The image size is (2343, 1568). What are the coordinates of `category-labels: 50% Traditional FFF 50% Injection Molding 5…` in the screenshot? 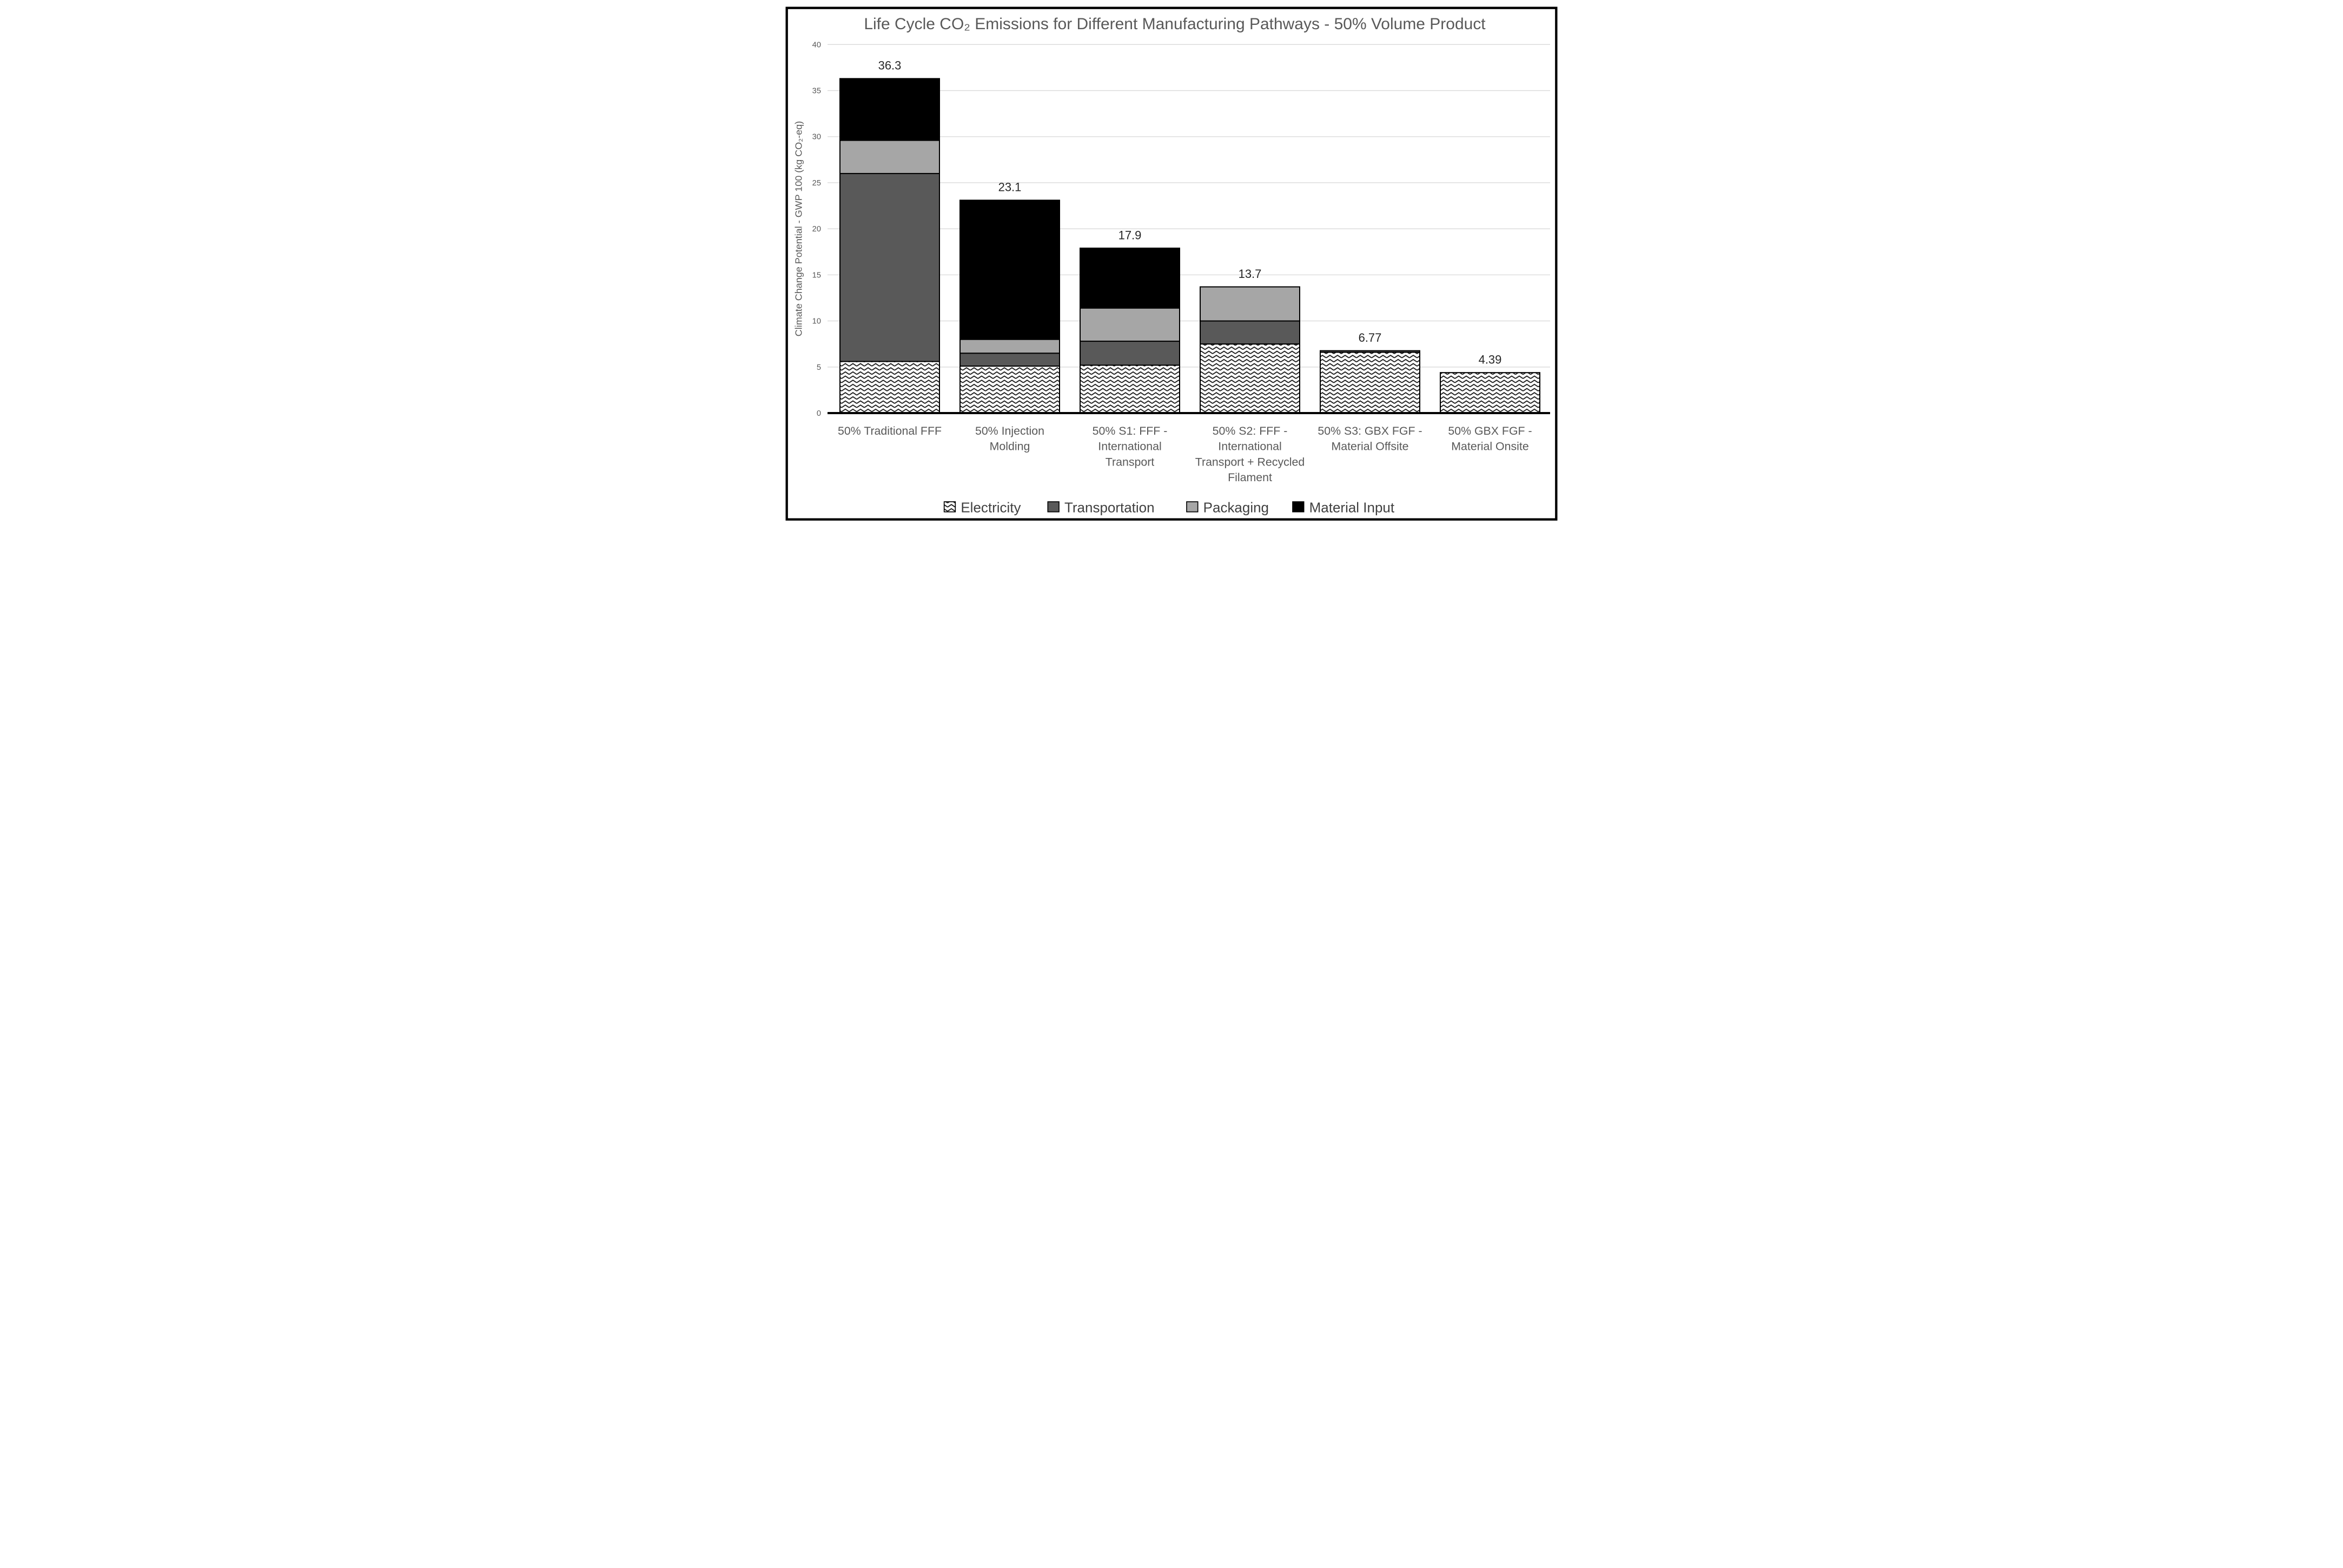 It's located at (1185, 454).